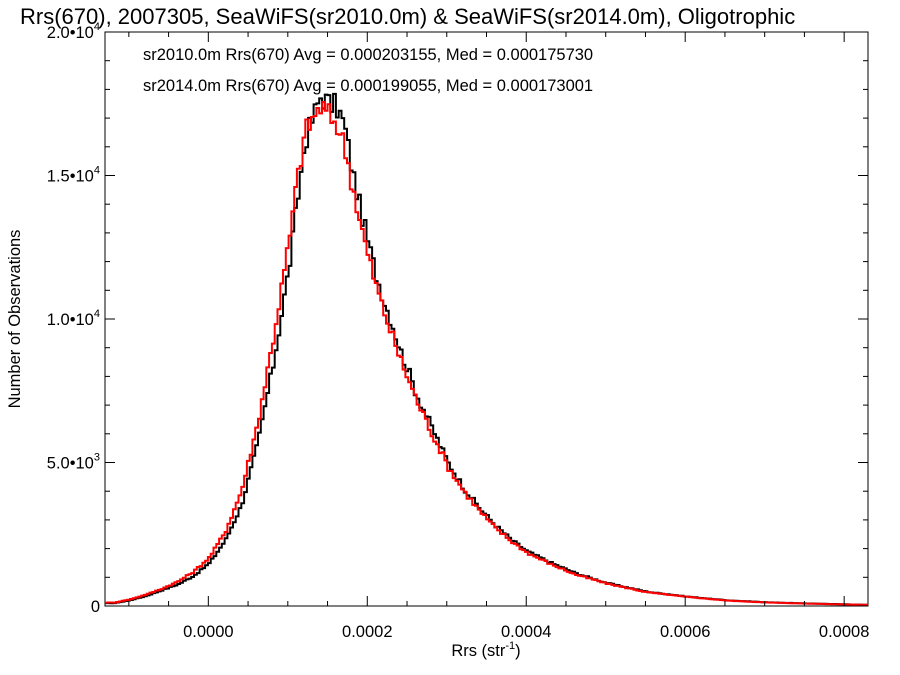  What do you see at coordinates (526, 632) in the screenshot?
I see `x-tick-label: 0.0004` at bounding box center [526, 632].